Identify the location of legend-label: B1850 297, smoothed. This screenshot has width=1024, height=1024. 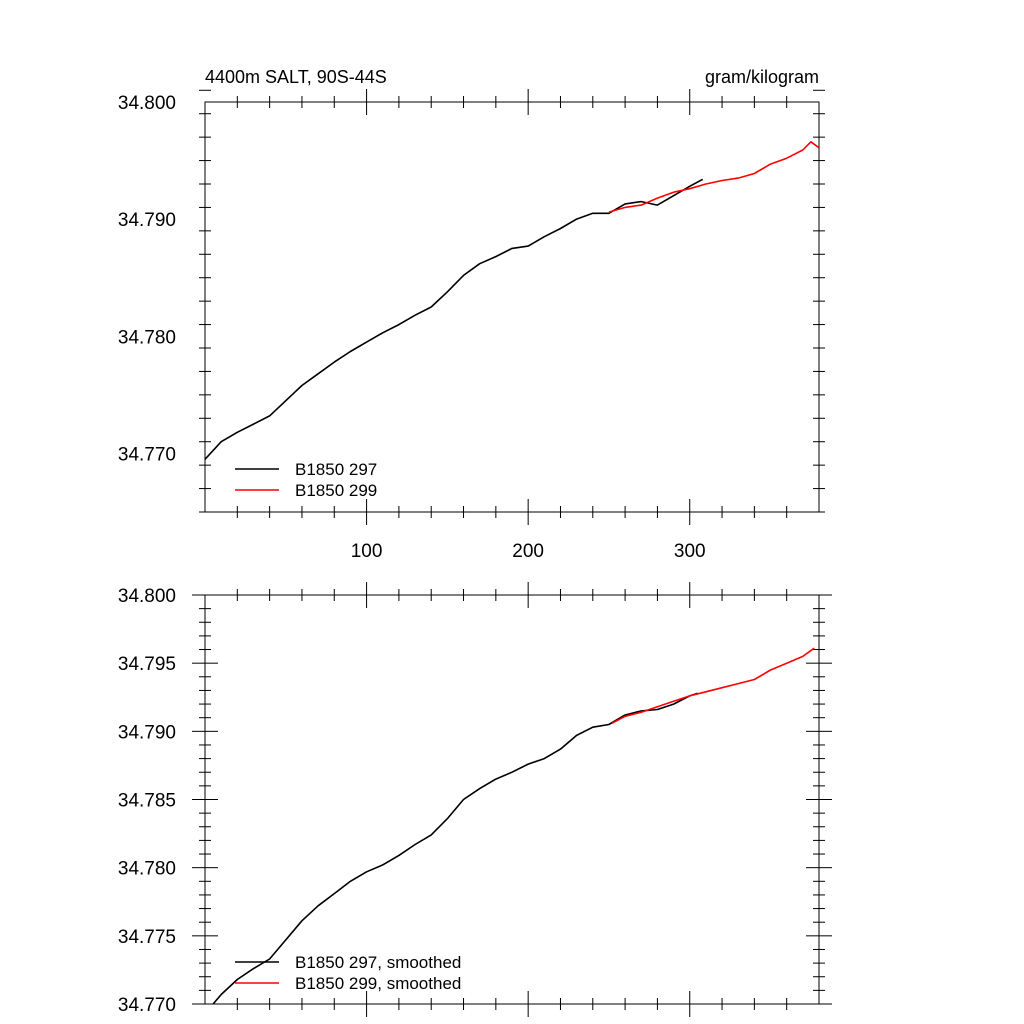
(378, 962).